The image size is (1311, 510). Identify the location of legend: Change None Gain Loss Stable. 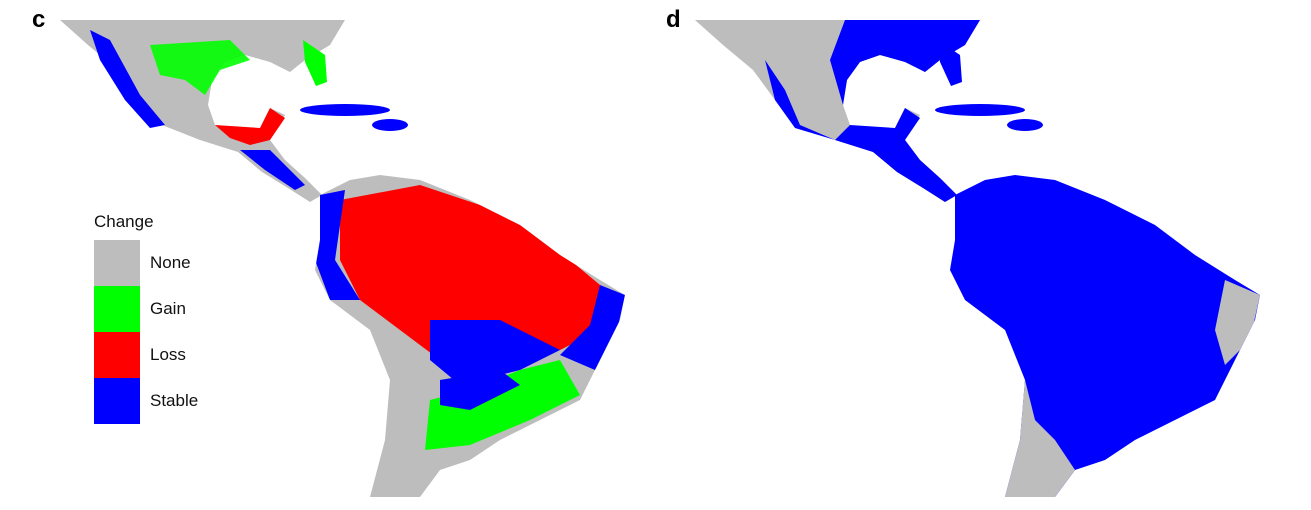
(146, 318).